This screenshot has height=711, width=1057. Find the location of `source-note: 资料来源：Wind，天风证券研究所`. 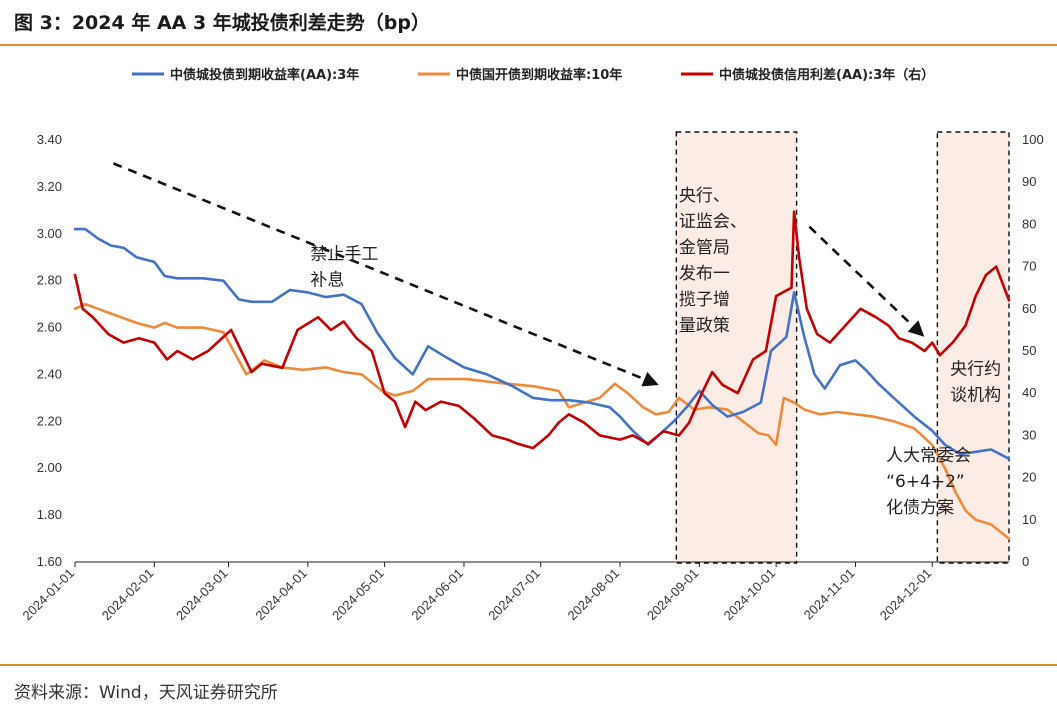

source-note: 资料来源：Wind，天风证券研究所 is located at coordinates (146, 693).